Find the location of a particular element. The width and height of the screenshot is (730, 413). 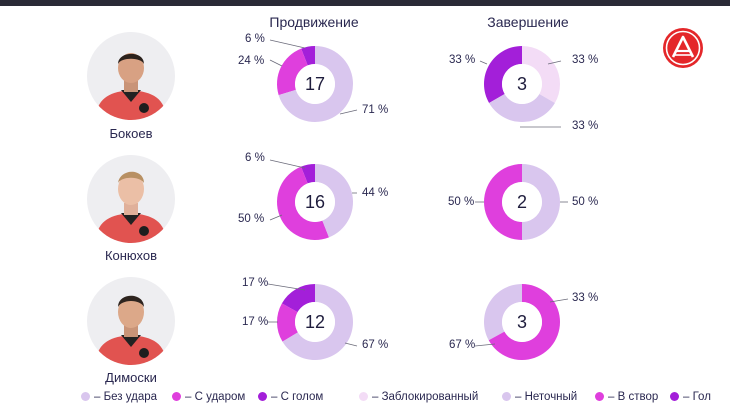

player-name: Конюхов is located at coordinates (131, 255).